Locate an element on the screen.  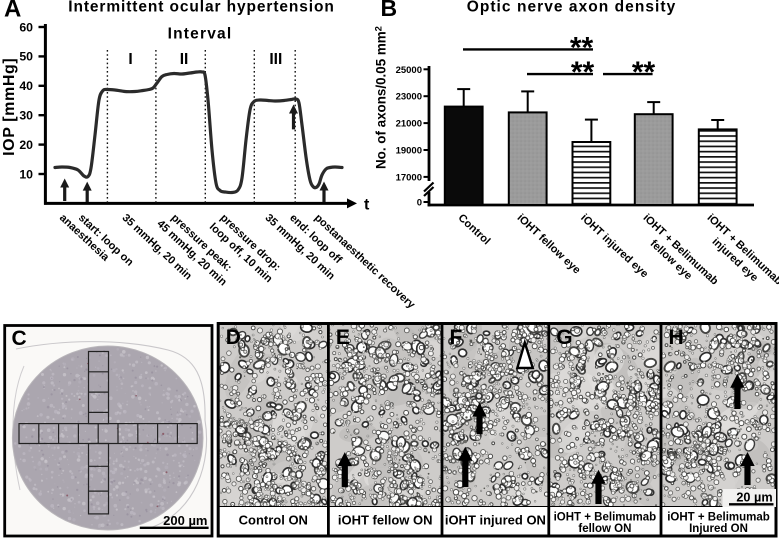
svg-text: H is located at coordinates (676, 337).